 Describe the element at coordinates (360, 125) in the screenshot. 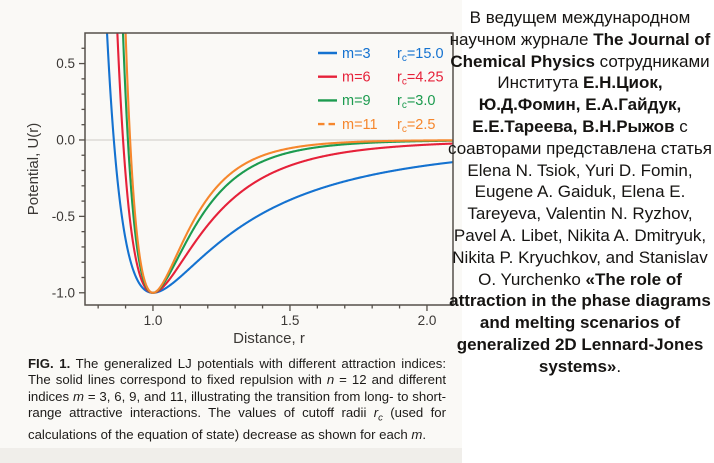

I see `legend-label-m=11: m=11` at that location.